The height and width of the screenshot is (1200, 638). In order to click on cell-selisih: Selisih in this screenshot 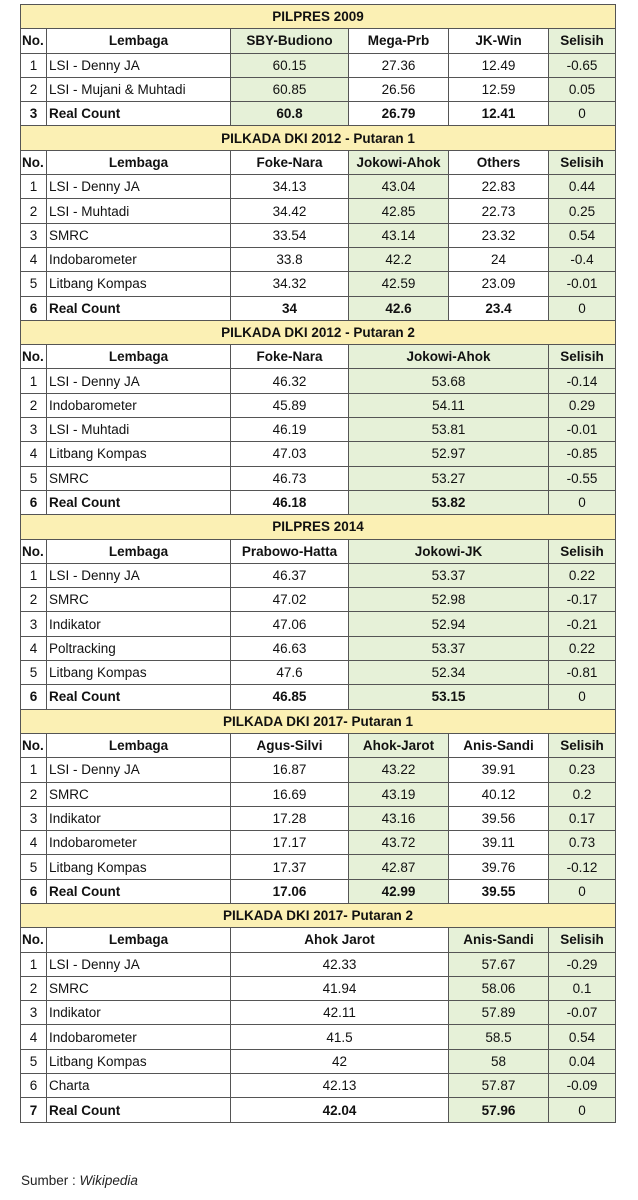, I will do `click(582, 745)`.